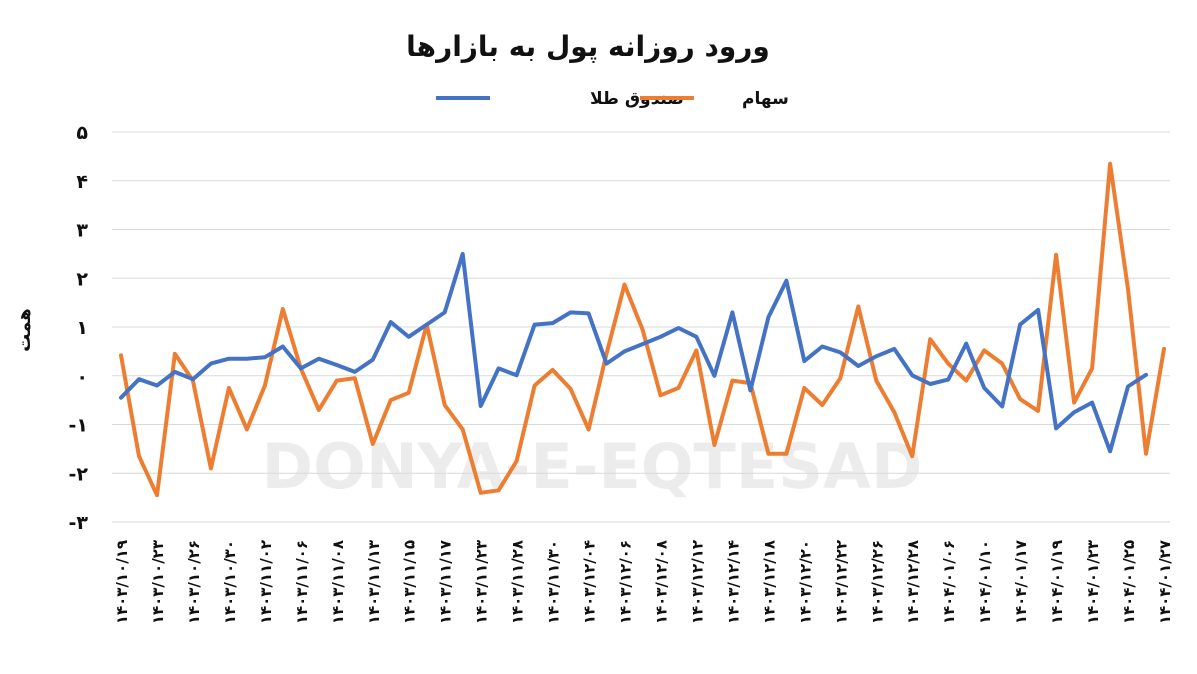  What do you see at coordinates (841, 582) in the screenshot?
I see `x-tick-label: ۱۴۰۳/۱۲/۲۲` at bounding box center [841, 582].